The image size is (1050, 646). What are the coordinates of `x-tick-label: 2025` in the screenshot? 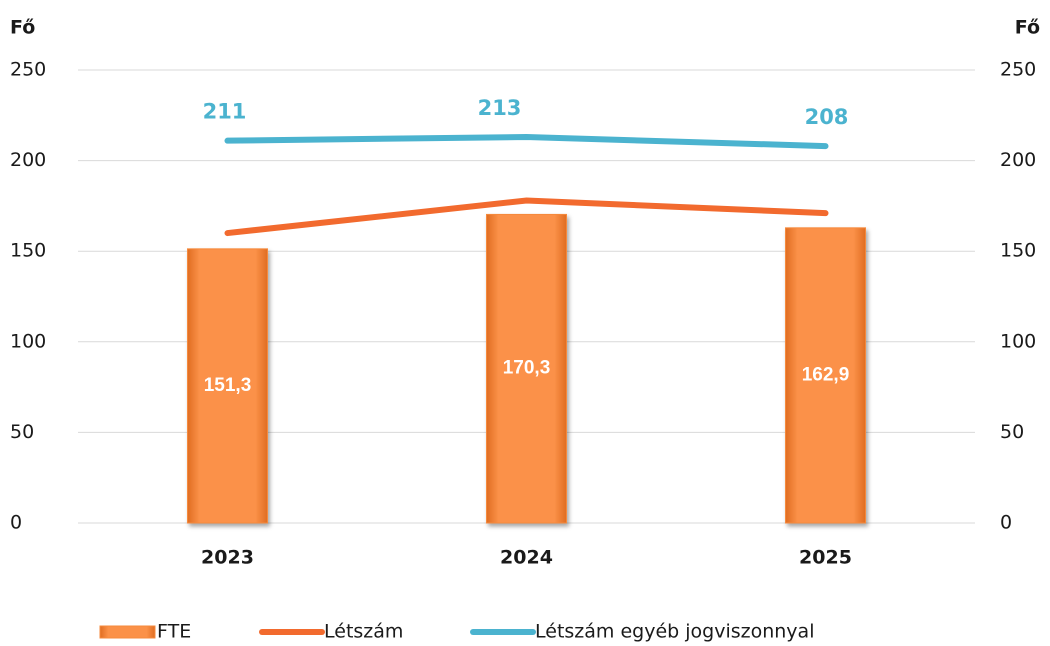 It's located at (825, 558).